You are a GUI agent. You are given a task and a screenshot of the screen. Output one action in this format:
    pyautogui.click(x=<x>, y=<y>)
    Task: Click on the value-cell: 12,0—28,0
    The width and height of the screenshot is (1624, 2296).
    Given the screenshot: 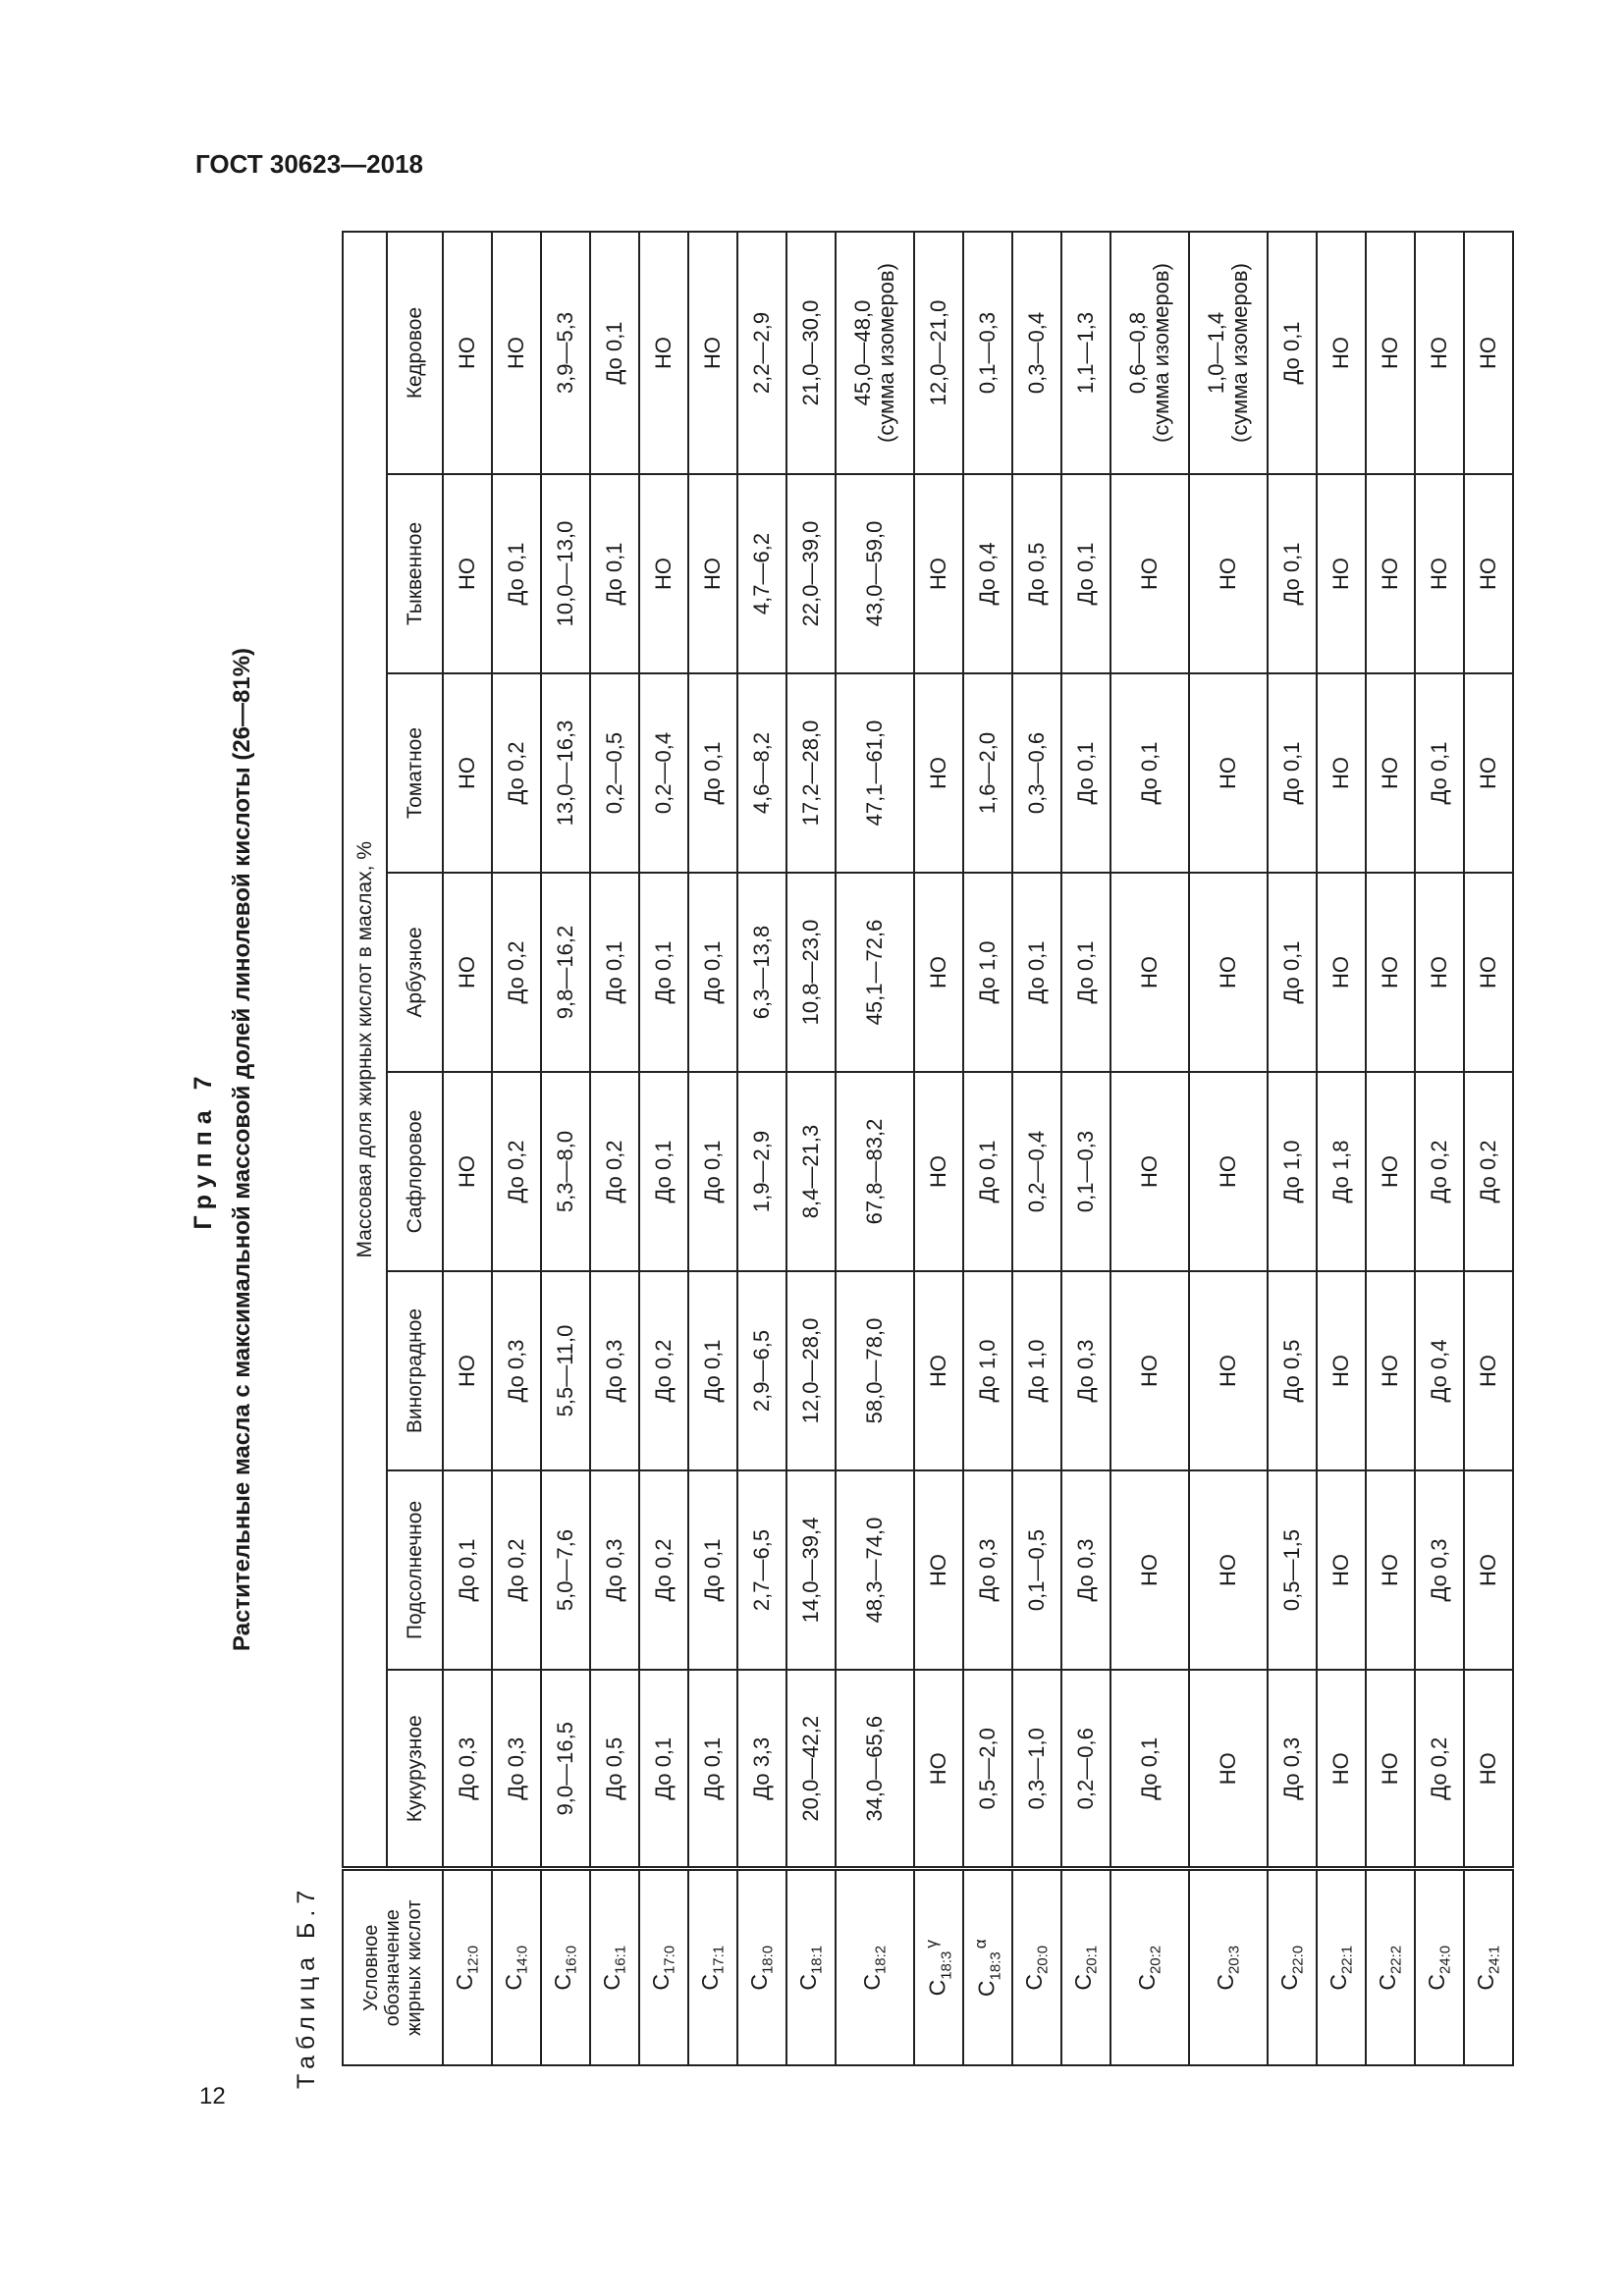 What is the action you would take?
    pyautogui.click(x=811, y=1370)
    